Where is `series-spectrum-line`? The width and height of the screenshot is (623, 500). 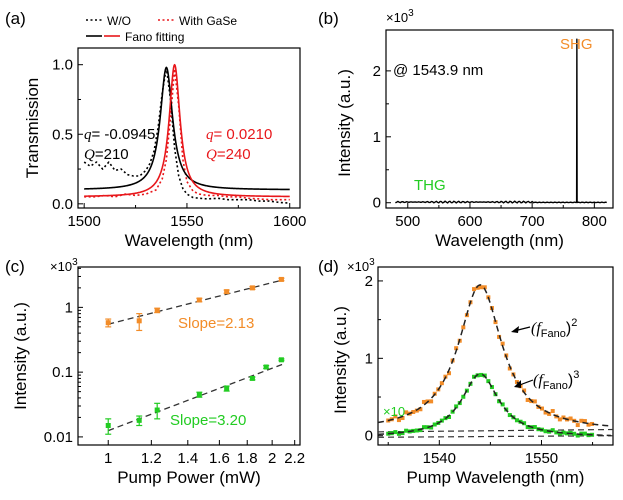 series-spectrum-line is located at coordinates (501, 121).